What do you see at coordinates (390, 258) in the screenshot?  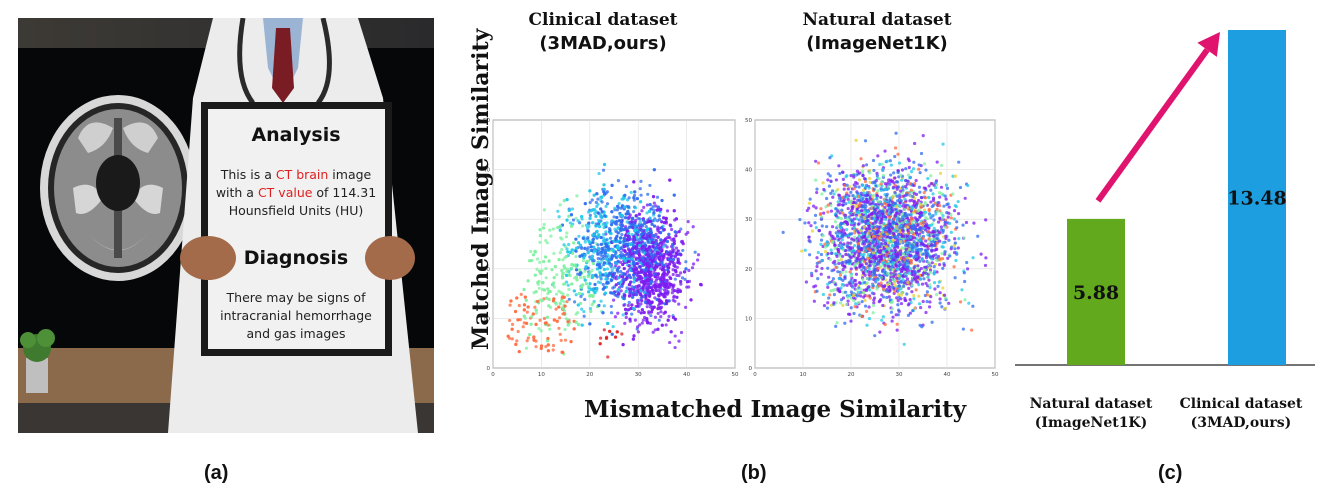 I see `right-hand` at bounding box center [390, 258].